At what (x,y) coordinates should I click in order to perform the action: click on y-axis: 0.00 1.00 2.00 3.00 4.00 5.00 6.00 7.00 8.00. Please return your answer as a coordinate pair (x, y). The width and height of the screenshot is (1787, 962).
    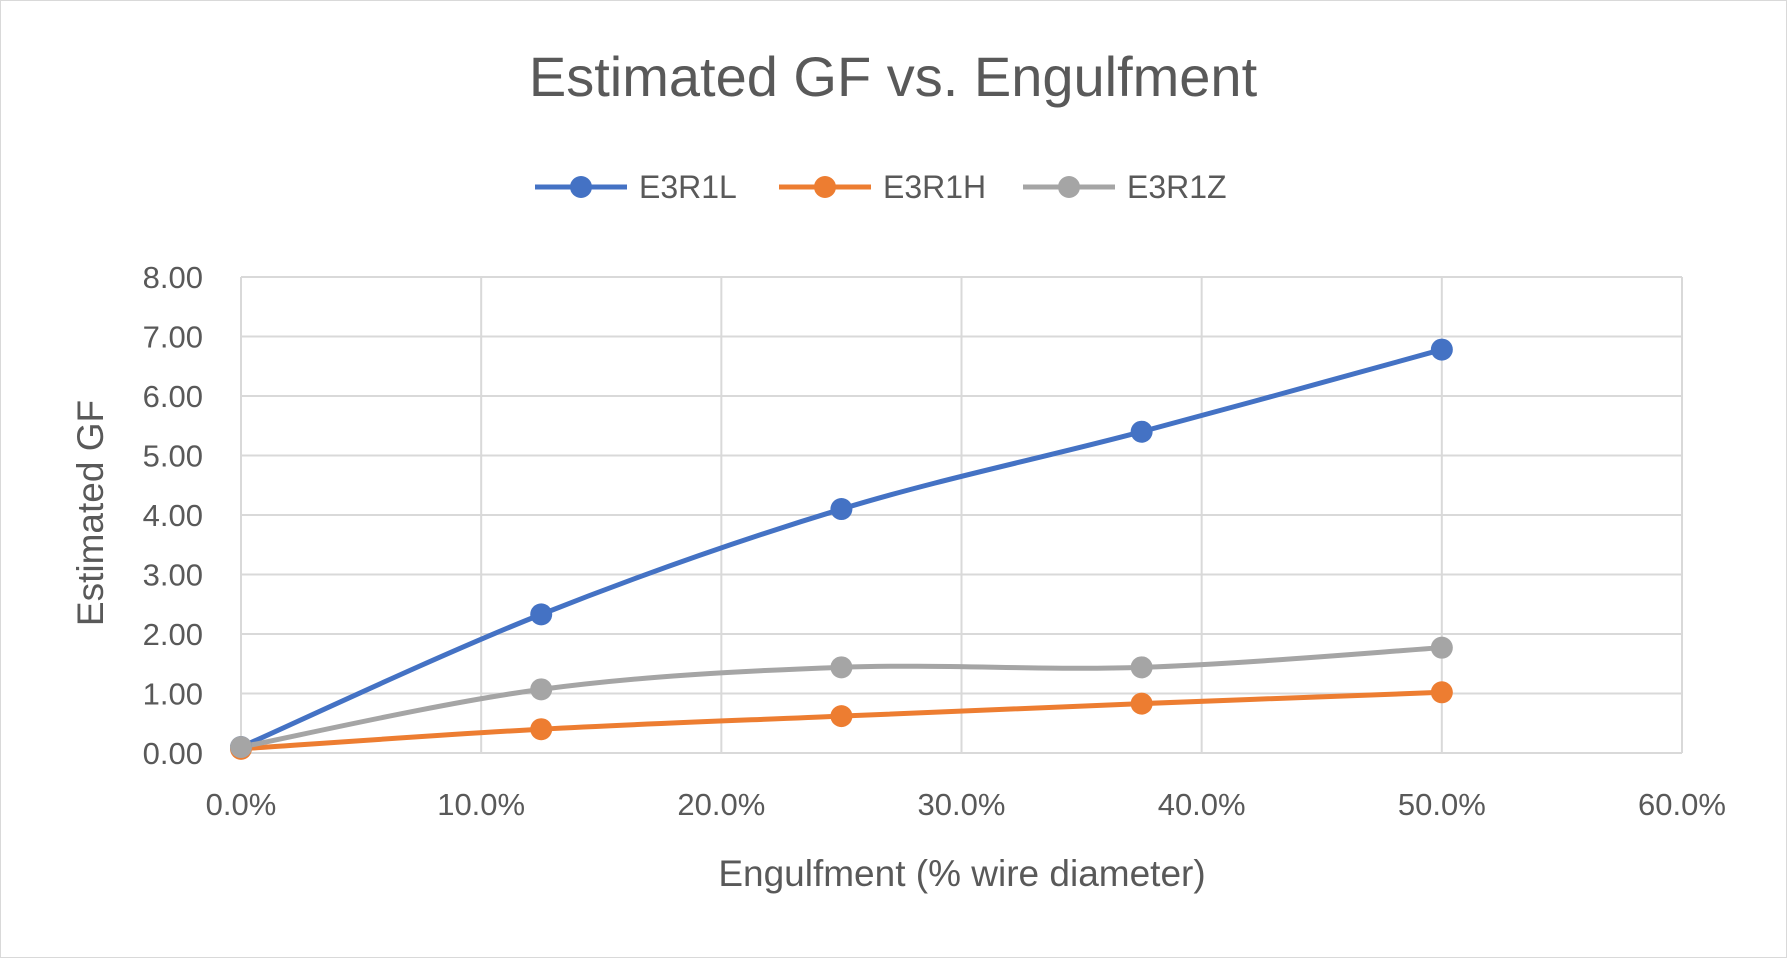
    Looking at the image, I should click on (192, 515).